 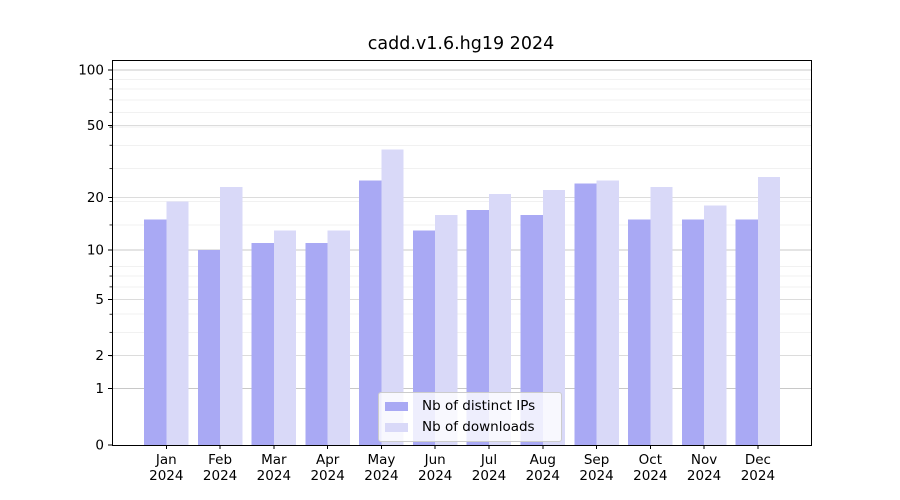 I want to click on bar-downloads-jul, so click(x=500, y=319).